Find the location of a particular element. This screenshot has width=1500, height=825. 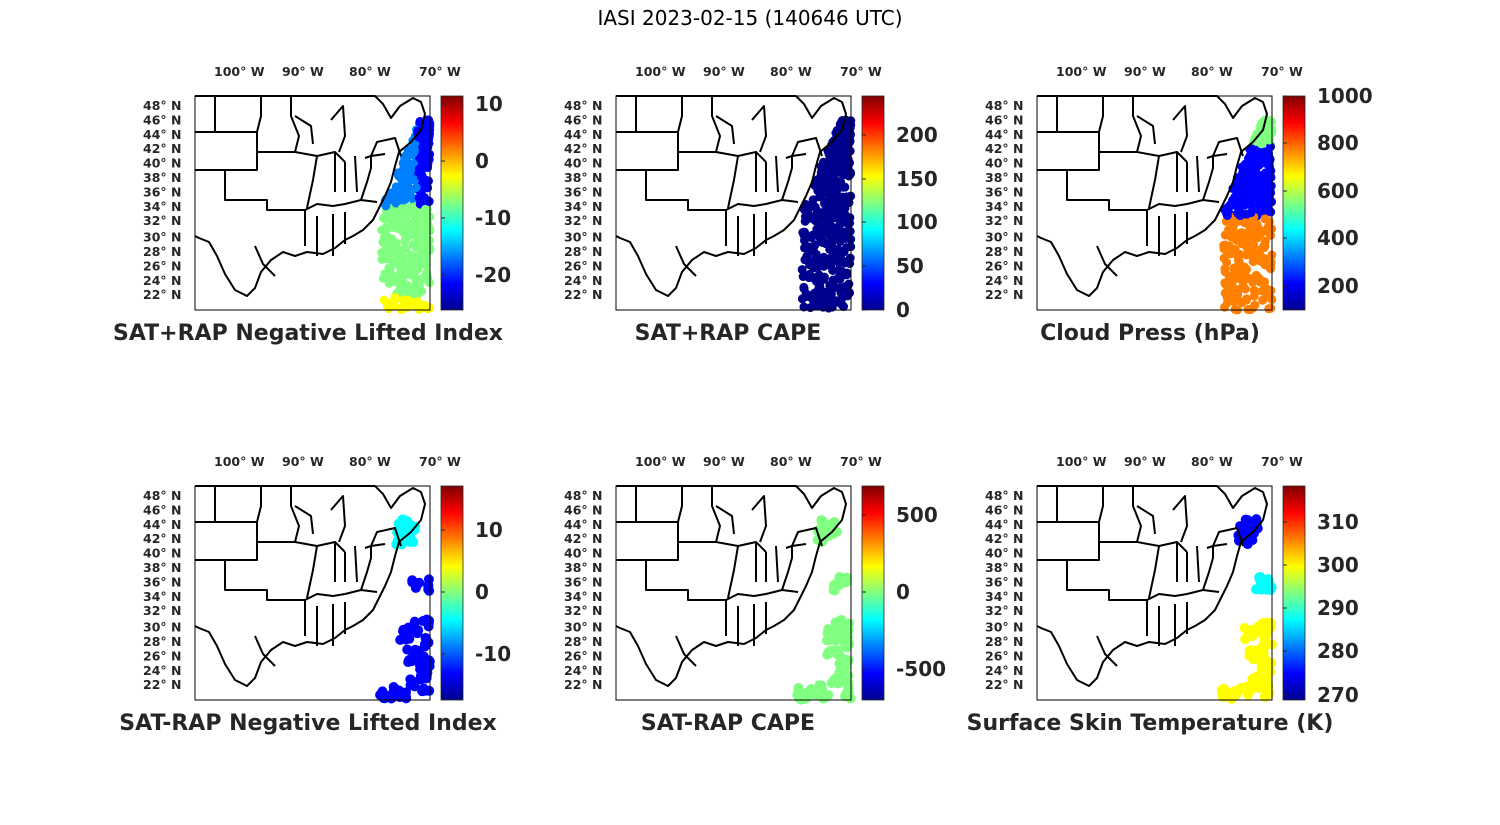

colorbar-tick-label: 270 is located at coordinates (1338, 695).